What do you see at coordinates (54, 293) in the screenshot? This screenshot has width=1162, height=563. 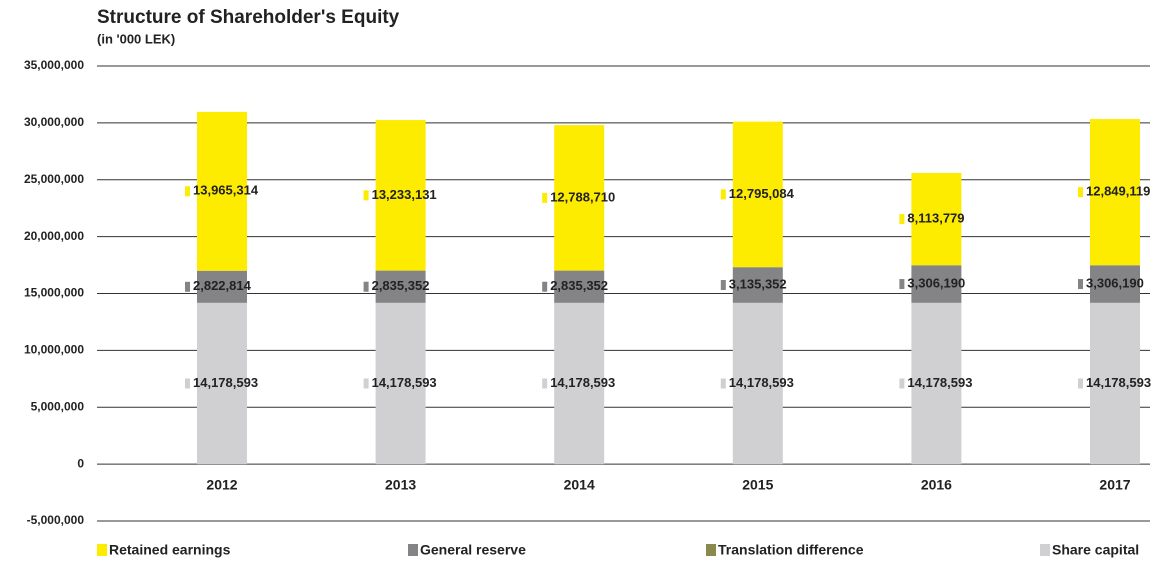 I see `y-tick-label: 15,000,000` at bounding box center [54, 293].